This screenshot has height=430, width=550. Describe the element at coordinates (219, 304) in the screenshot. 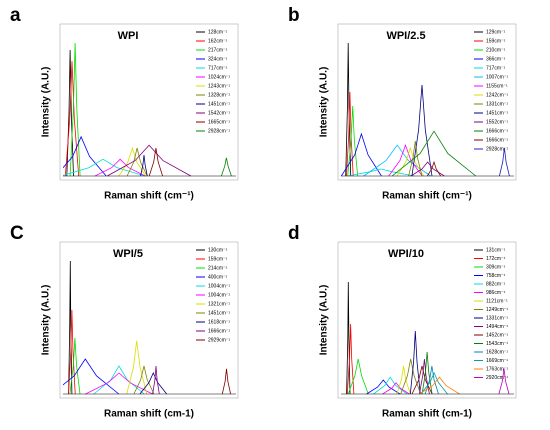

I see `legend-label: 1321cm⁻¹` at that location.